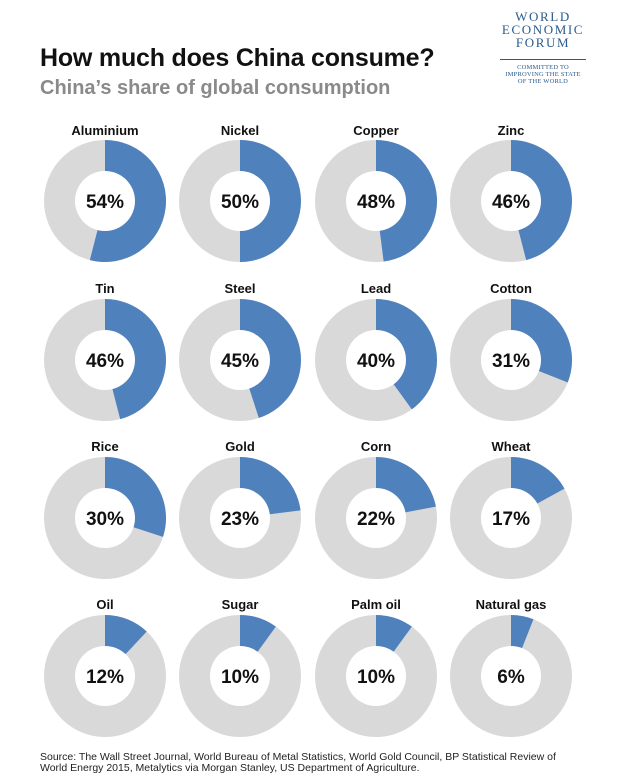 Image resolution: width=622 pixels, height=776 pixels. I want to click on donut-hole-cotton, so click(511, 360).